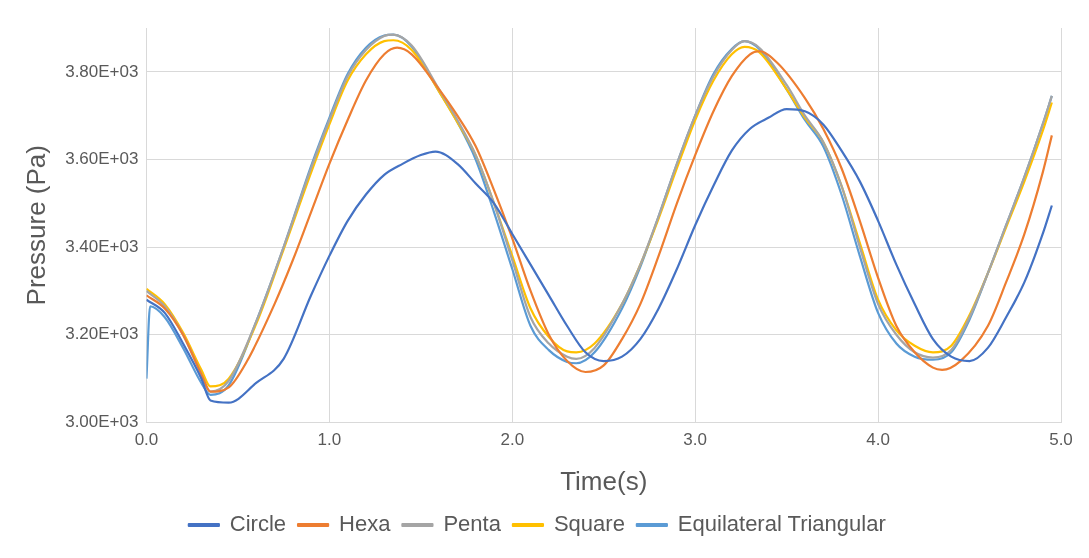  Describe the element at coordinates (589, 524) in the screenshot. I see `legend-label: Square` at that location.